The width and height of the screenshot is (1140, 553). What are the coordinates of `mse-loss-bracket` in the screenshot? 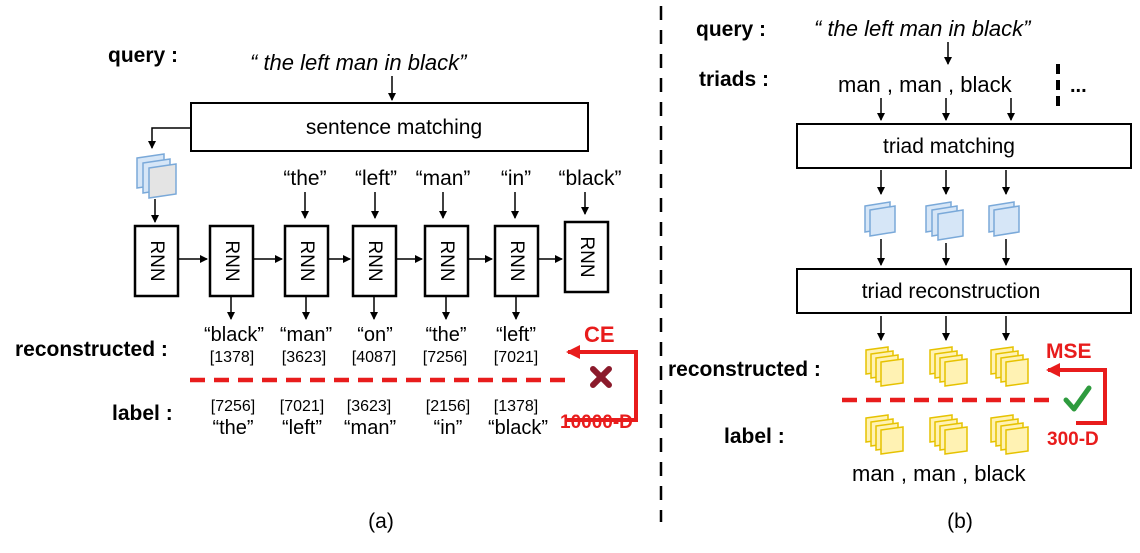 It's located at (1076, 394).